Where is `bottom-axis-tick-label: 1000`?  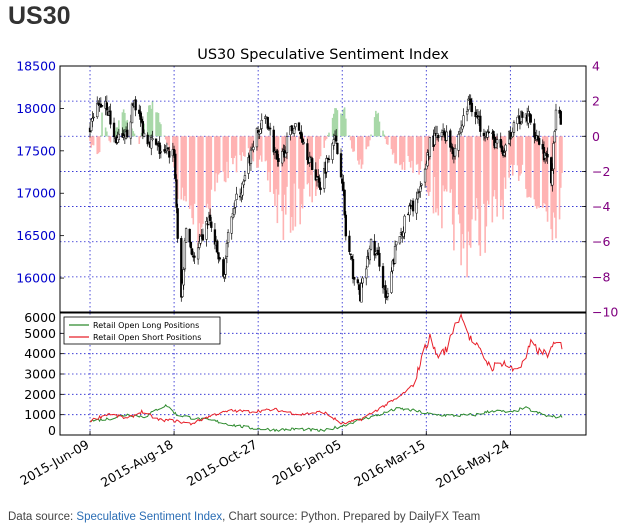
bottom-axis-tick-label: 1000 is located at coordinates (40, 414).